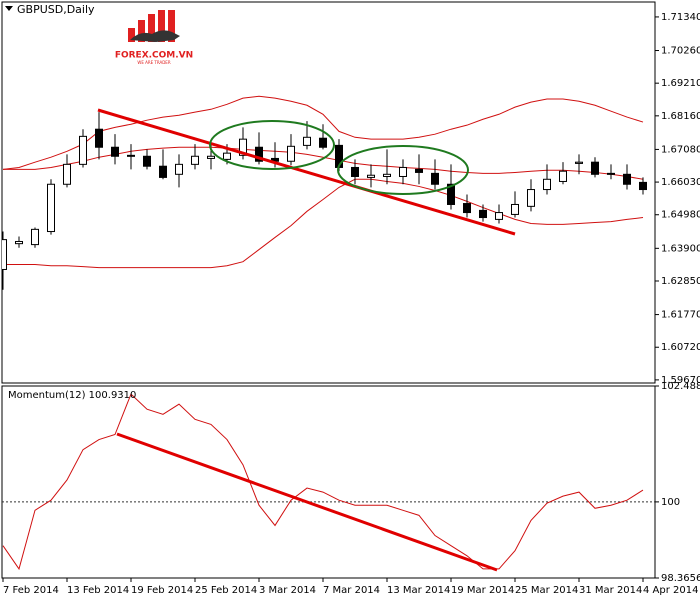 The width and height of the screenshot is (700, 600). What do you see at coordinates (154, 56) in the screenshot?
I see `logo-text: FOREX.COM.VN` at bounding box center [154, 56].